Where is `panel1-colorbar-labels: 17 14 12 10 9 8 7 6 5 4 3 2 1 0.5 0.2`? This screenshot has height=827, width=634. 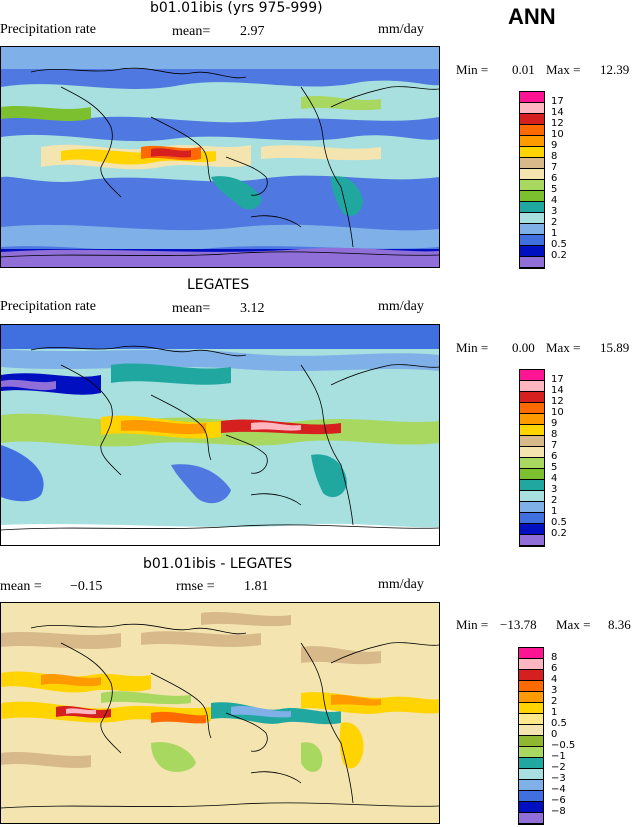
panel1-colorbar-labels: 17 14 12 10 9 8 7 6 5 4 3 2 1 0.5 0.2 is located at coordinates (571, 181).